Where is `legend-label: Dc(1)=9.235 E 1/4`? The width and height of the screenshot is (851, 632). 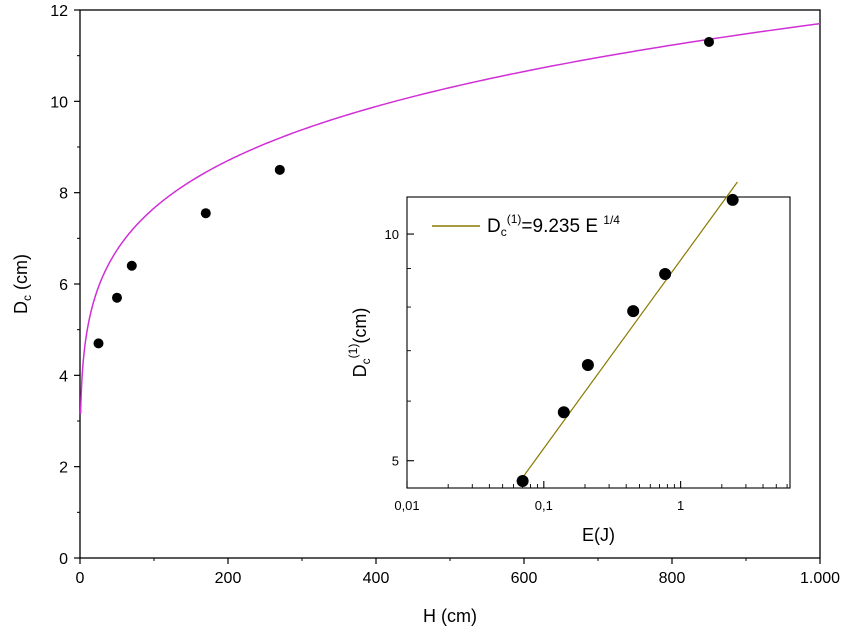 legend-label: Dc(1)=9.235 E 1/4 is located at coordinates (553, 225).